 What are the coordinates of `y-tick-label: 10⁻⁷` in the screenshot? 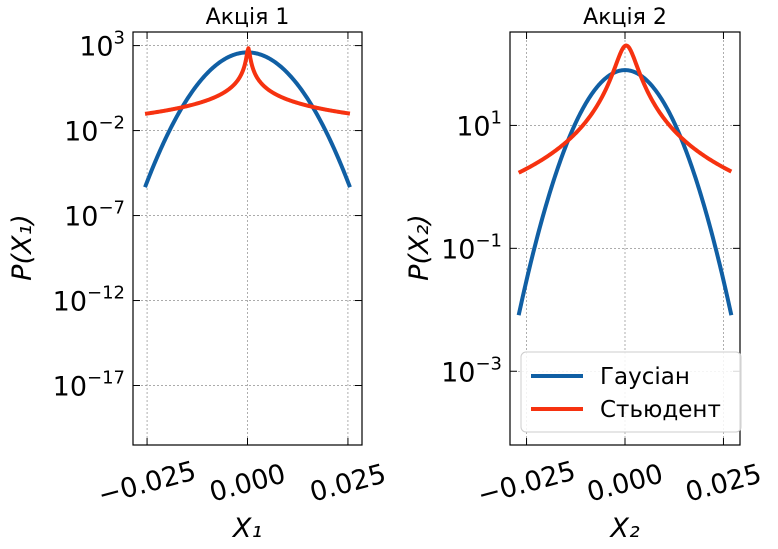 It's located at (94, 215).